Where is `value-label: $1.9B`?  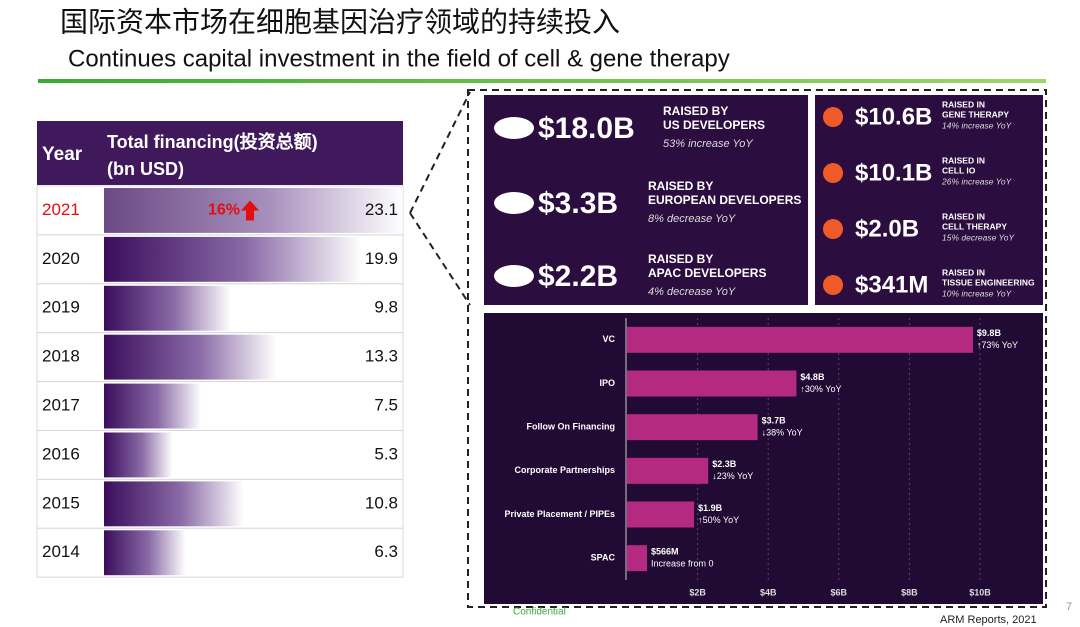
value-label: $1.9B is located at coordinates (710, 508).